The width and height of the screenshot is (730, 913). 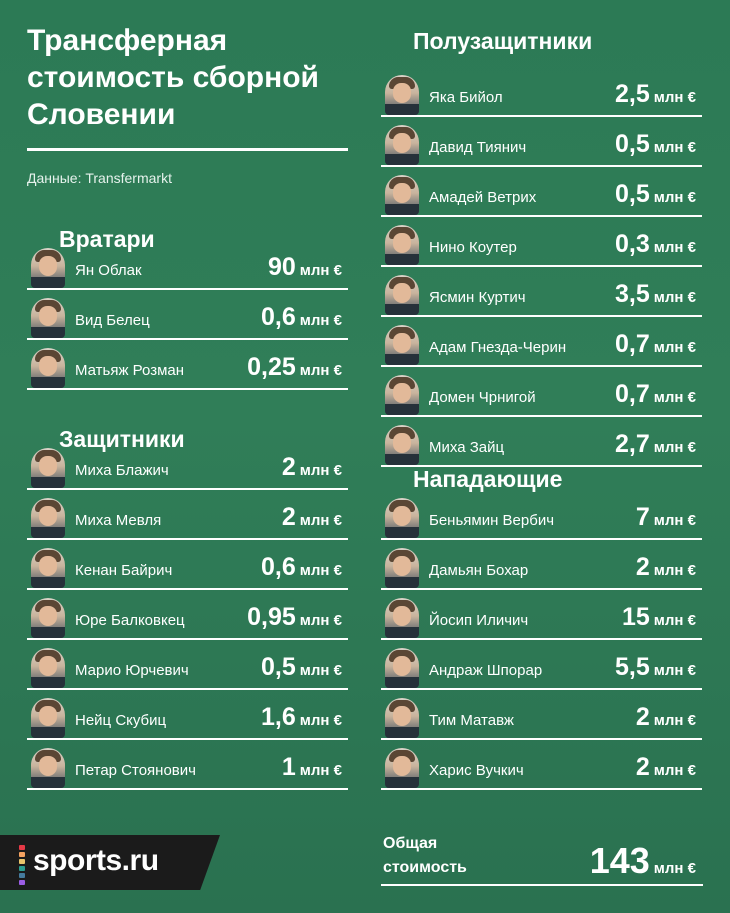 I want to click on player-row: Петар Стоянович 1 млн €, so click(x=187, y=765).